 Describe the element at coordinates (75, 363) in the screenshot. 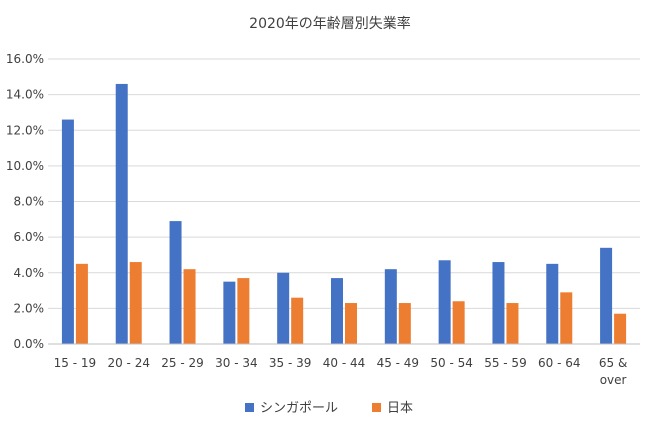

I see `x-tick-label: 15 - 19` at that location.